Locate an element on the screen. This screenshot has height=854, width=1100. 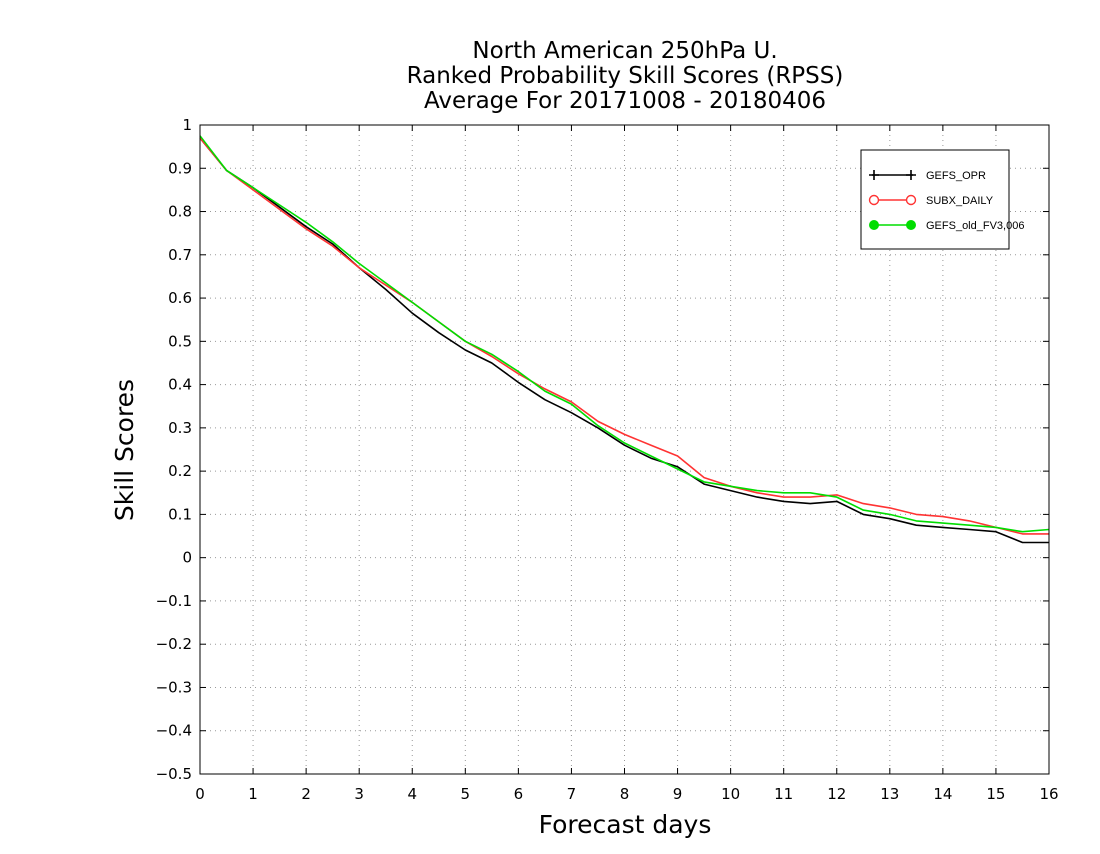
y-tick-label: 0.9 is located at coordinates (180, 168).